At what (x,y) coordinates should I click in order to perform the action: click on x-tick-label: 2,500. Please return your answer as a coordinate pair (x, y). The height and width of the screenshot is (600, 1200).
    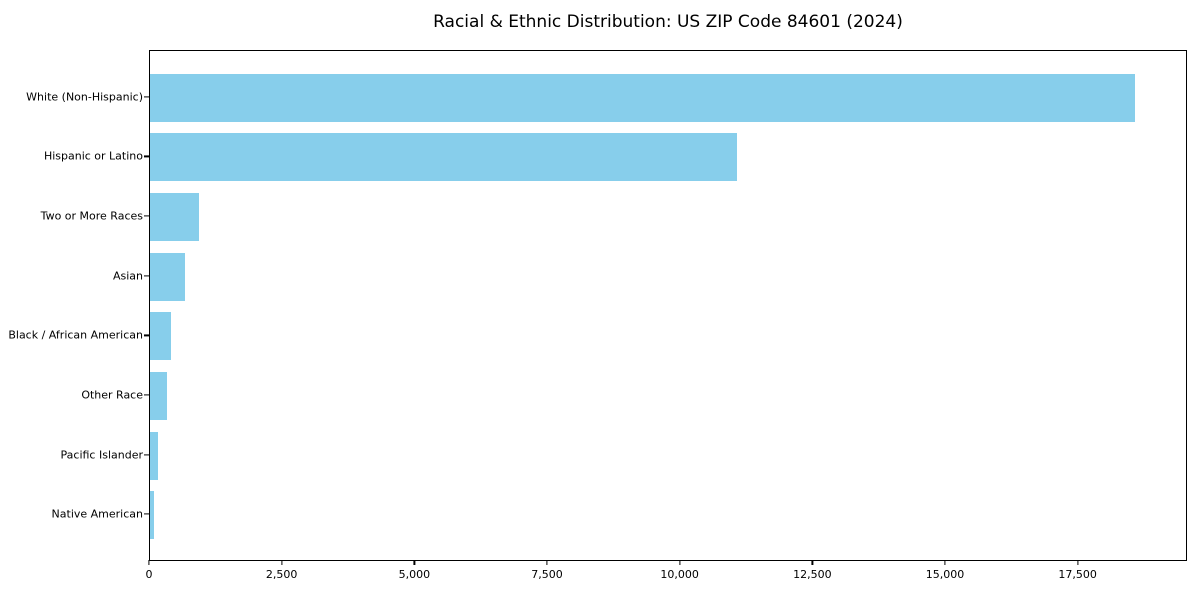
    Looking at the image, I should click on (281, 574).